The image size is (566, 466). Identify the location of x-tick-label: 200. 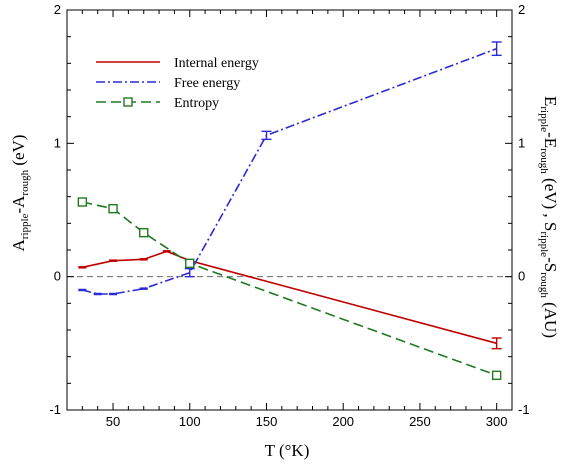
(343, 421).